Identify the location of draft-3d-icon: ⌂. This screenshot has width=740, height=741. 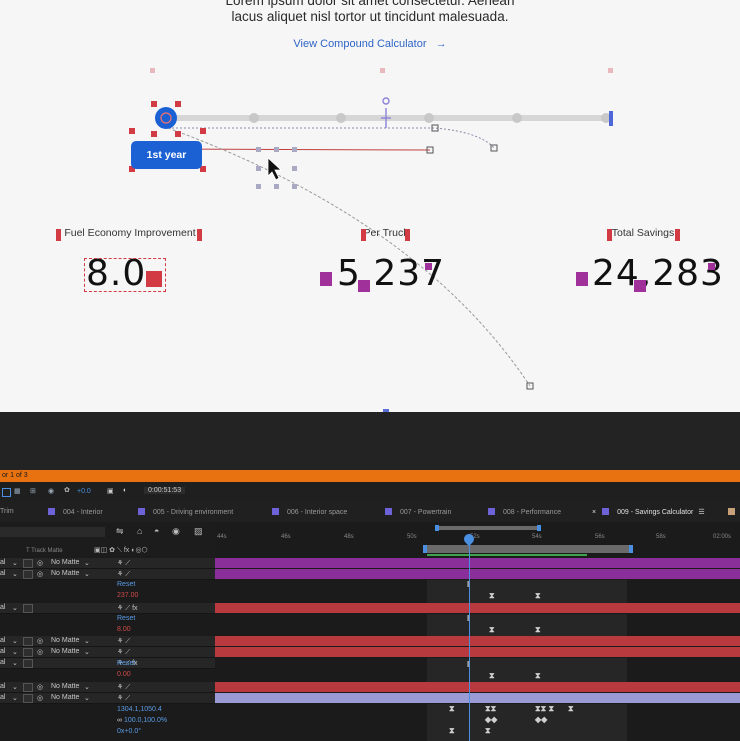
(140, 531).